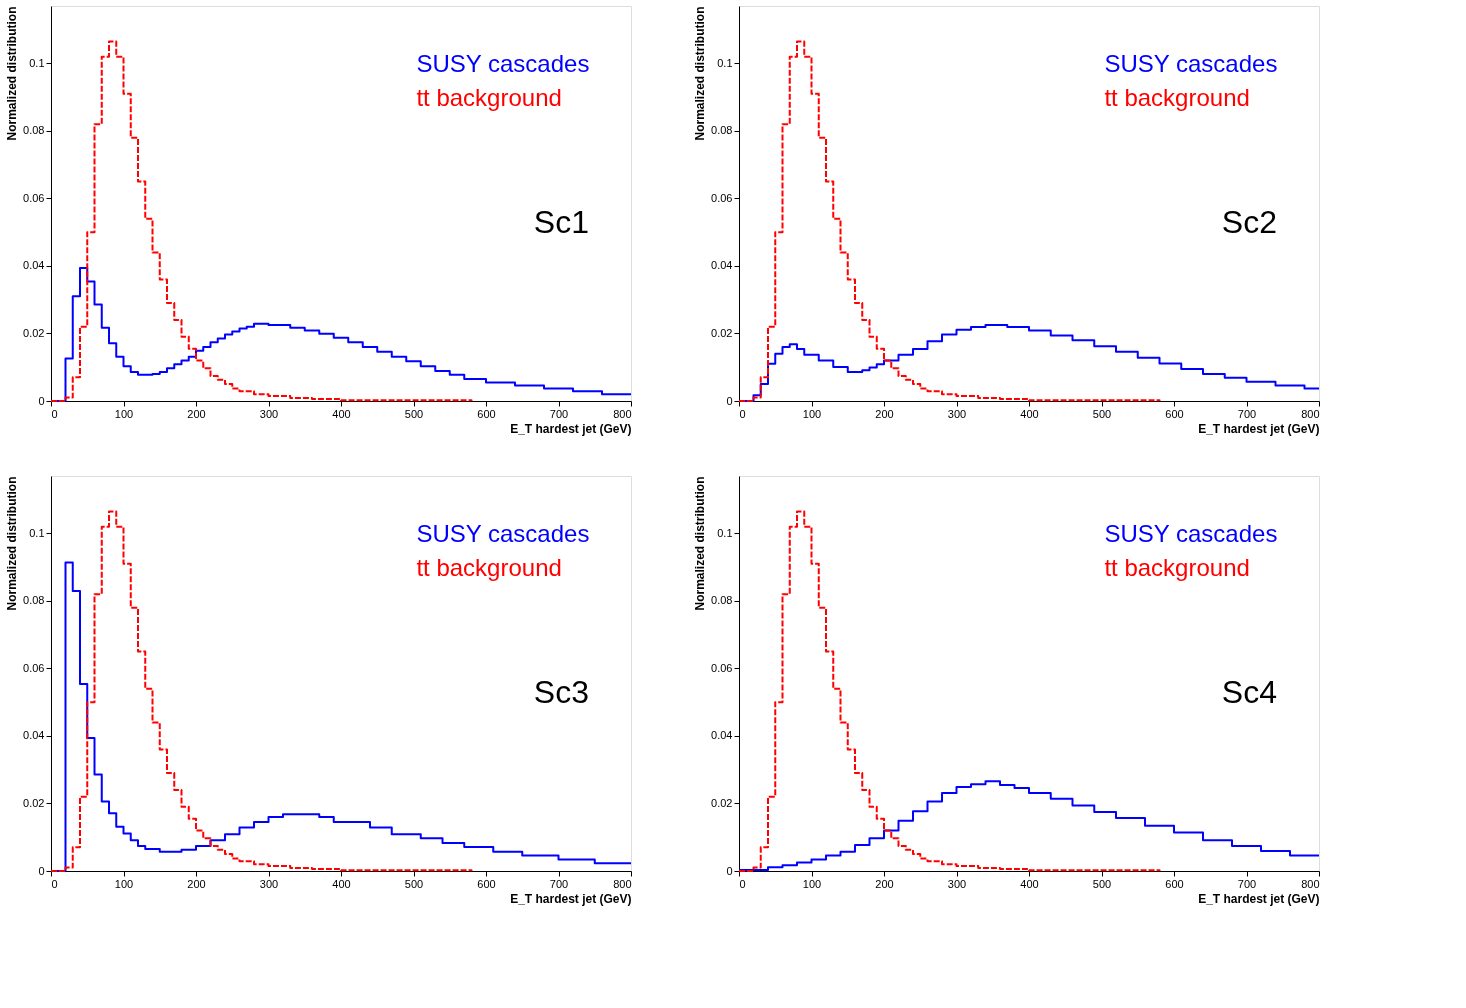  I want to click on annotation: Sc2, so click(1249, 222).